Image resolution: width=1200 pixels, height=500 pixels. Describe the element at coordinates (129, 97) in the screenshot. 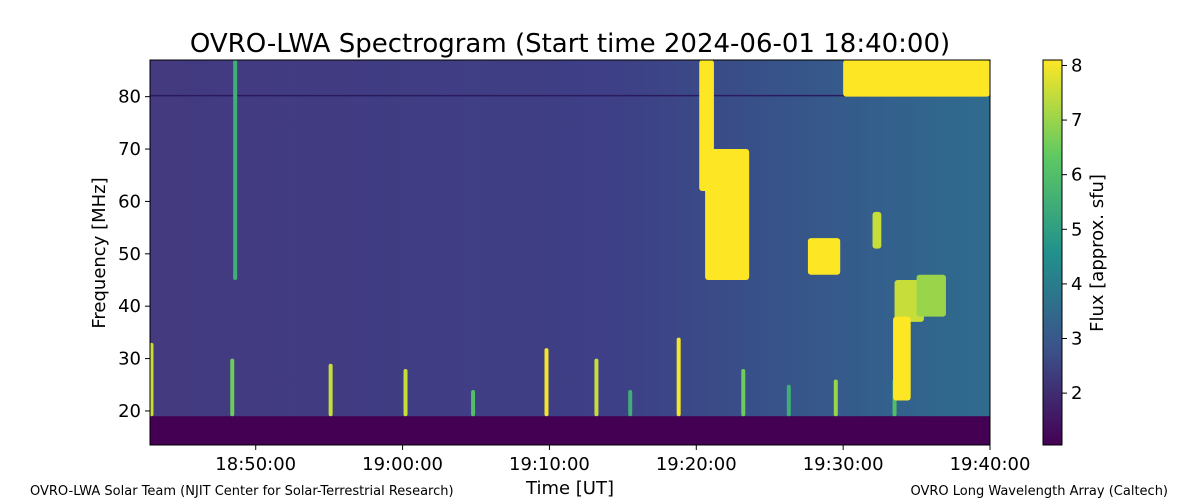

I see `y-tick-label: 80` at that location.